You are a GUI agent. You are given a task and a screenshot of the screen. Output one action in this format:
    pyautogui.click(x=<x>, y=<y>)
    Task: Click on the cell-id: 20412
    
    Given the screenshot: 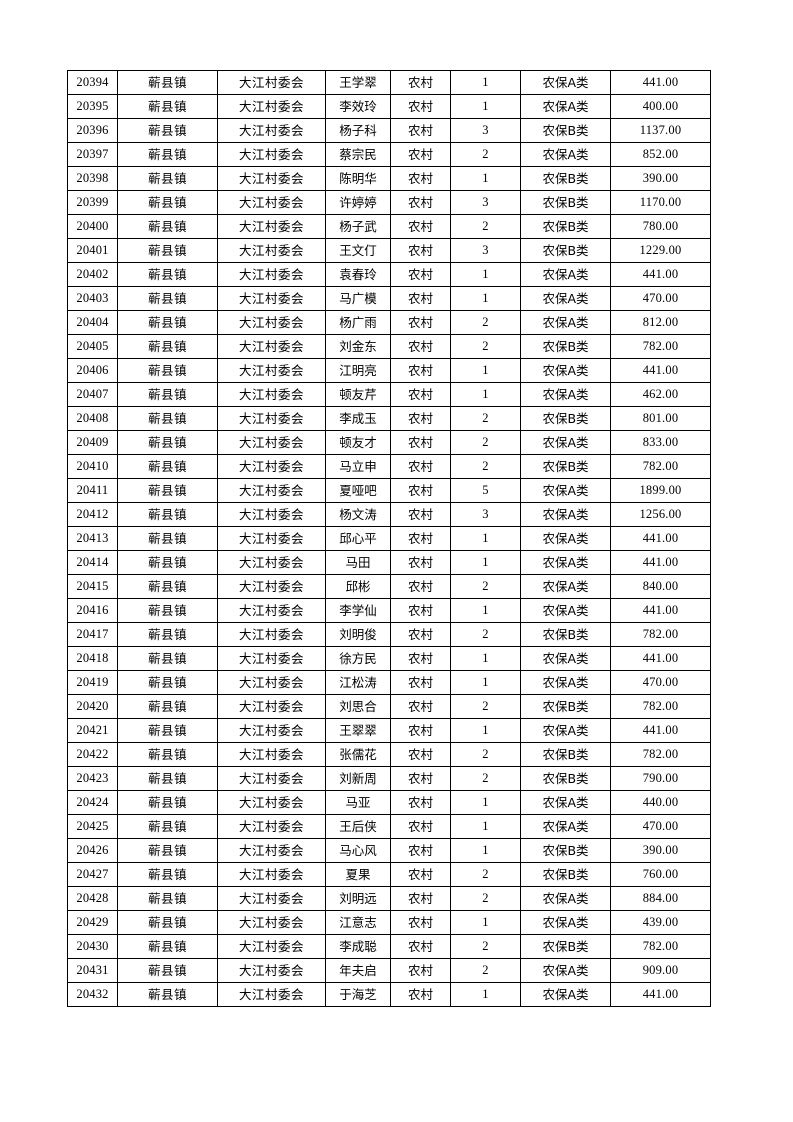 What is the action you would take?
    pyautogui.click(x=92, y=514)
    